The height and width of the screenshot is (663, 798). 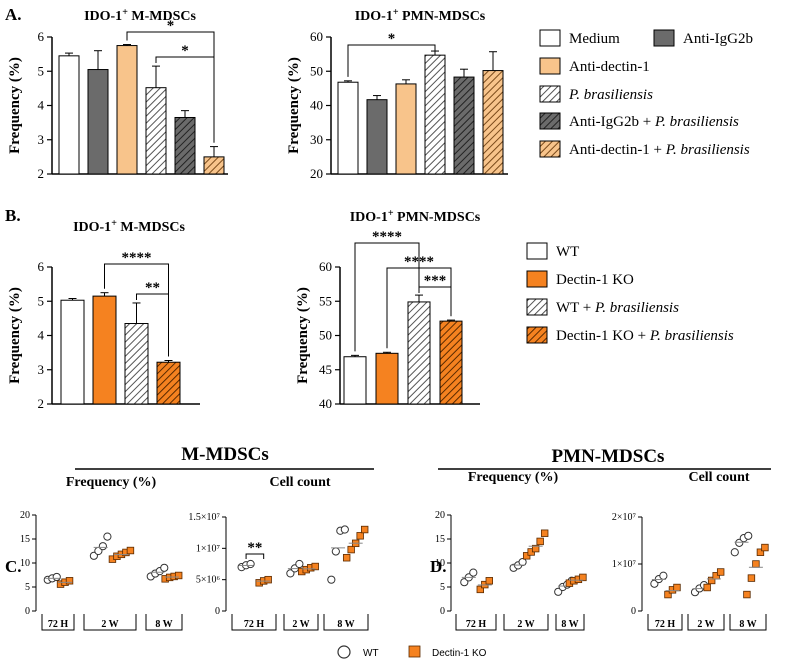 What do you see at coordinates (204, 517) in the screenshot?
I see `y-tick-label: 1.5×10⁷` at bounding box center [204, 517].